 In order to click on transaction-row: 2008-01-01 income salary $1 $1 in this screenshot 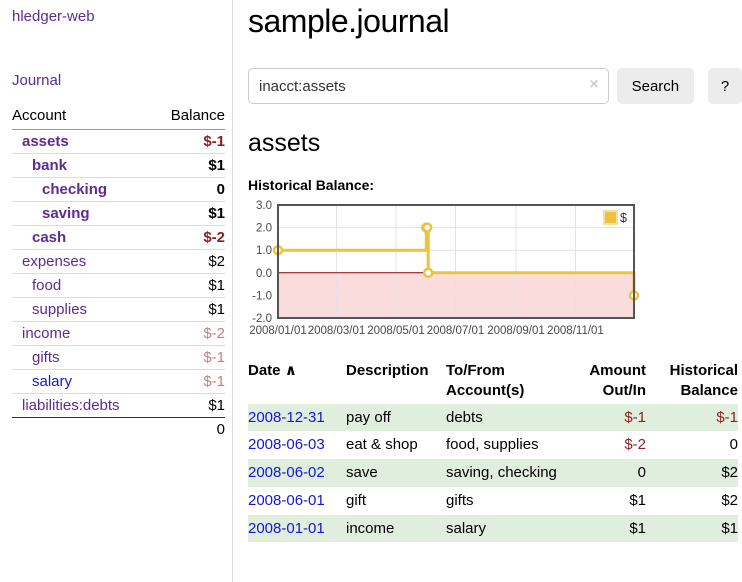, I will do `click(493, 528)`.